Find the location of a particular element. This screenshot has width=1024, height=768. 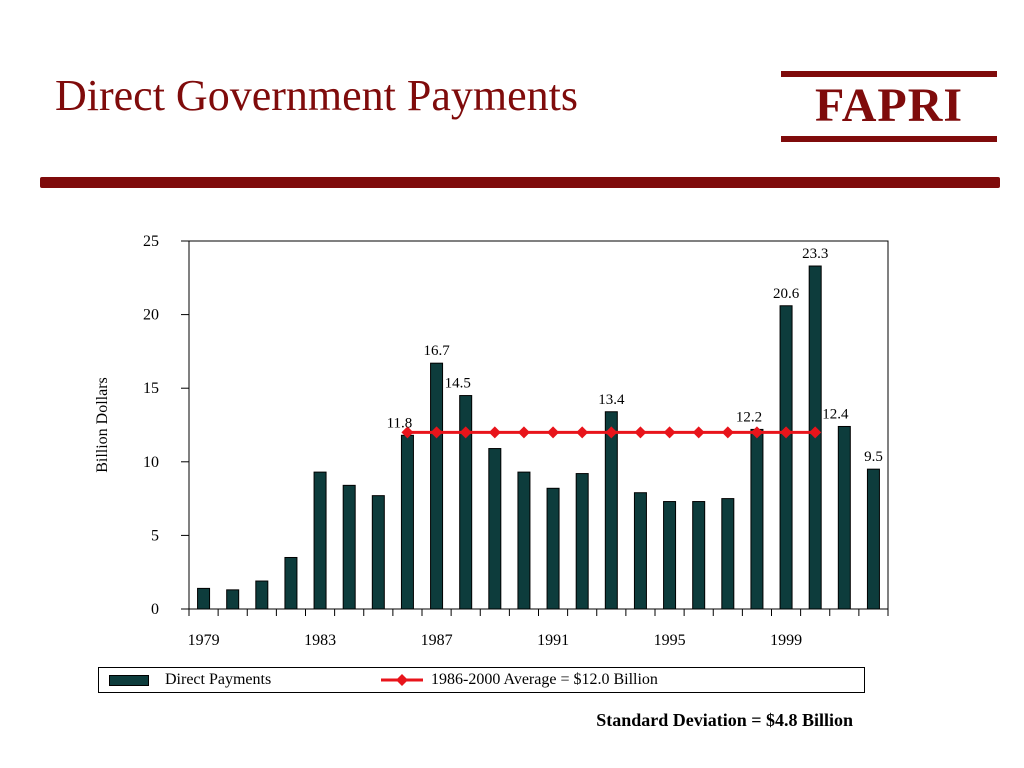

y-tick-label: 25 is located at coordinates (151, 241).